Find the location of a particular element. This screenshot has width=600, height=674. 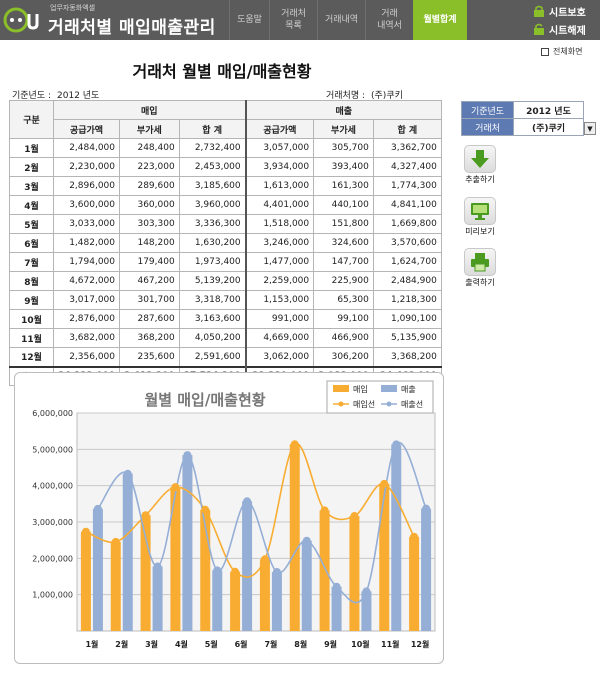

table-cell: 360,000 is located at coordinates (149, 205).